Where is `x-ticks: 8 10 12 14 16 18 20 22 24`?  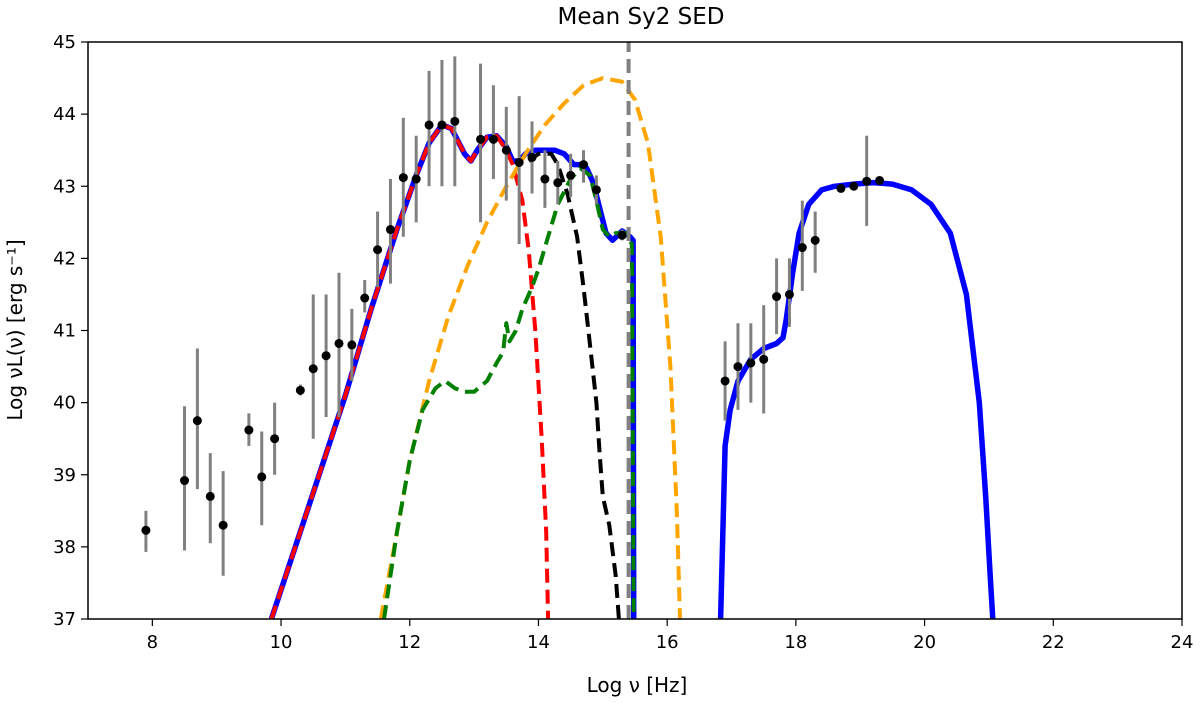
x-ticks: 8 10 12 14 16 18 20 22 24 is located at coordinates (670, 636).